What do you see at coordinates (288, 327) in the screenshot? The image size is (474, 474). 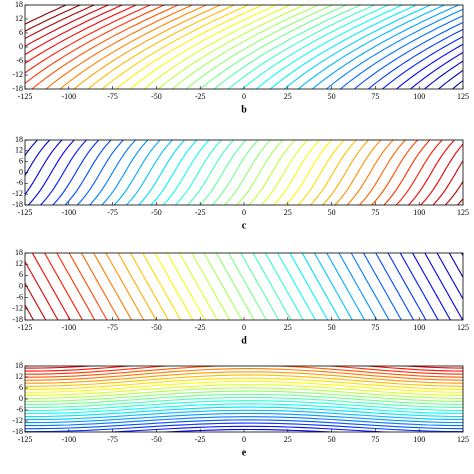 I see `x-tick-label: 25` at bounding box center [288, 327].